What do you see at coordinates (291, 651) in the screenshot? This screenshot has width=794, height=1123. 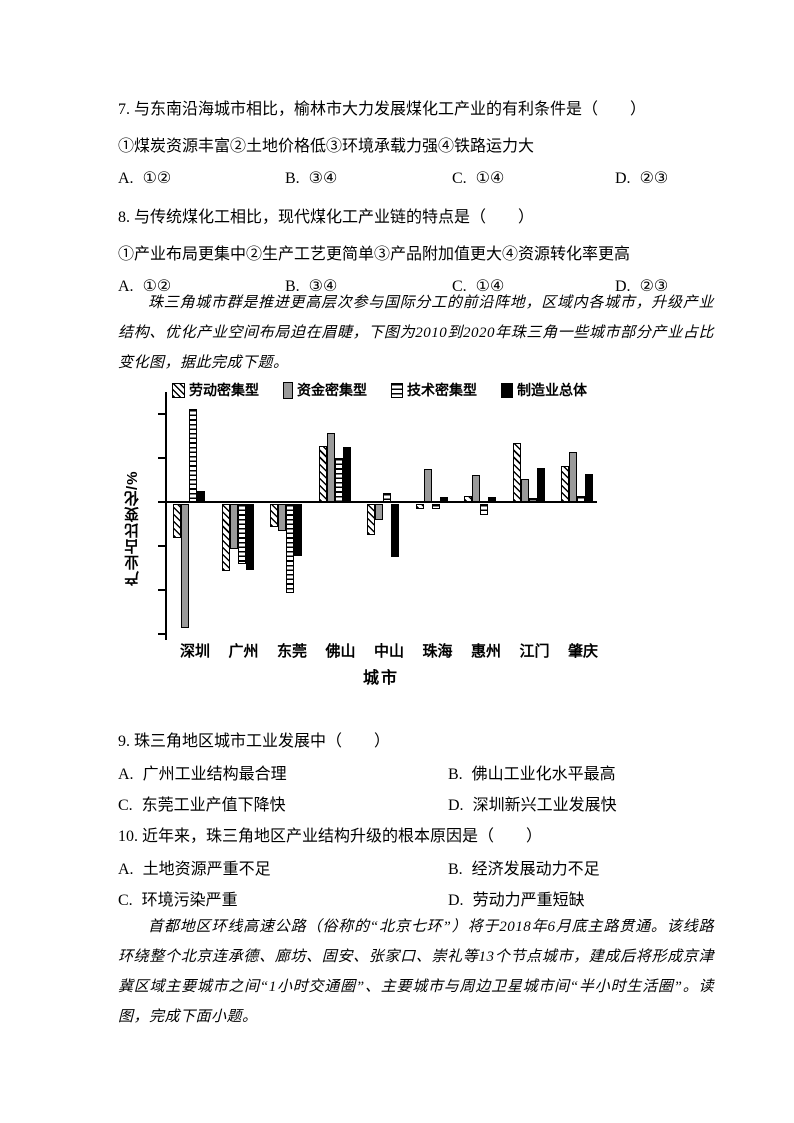 I see `x-category-label: 东莞` at bounding box center [291, 651].